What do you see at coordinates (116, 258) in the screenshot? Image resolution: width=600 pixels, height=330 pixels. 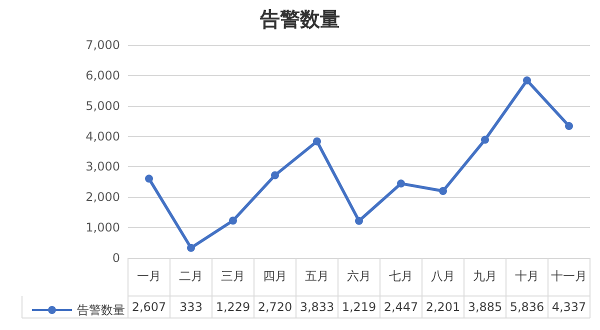 I see `y-tick-label: 0` at bounding box center [116, 258].